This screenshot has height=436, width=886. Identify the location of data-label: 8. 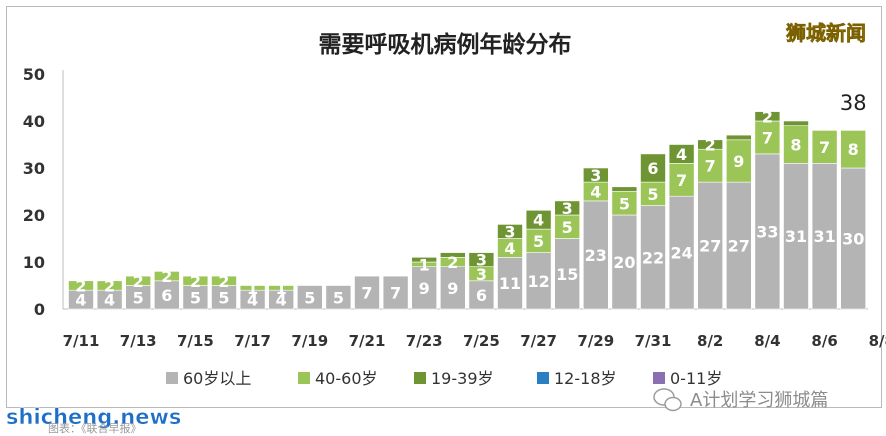
(795, 145).